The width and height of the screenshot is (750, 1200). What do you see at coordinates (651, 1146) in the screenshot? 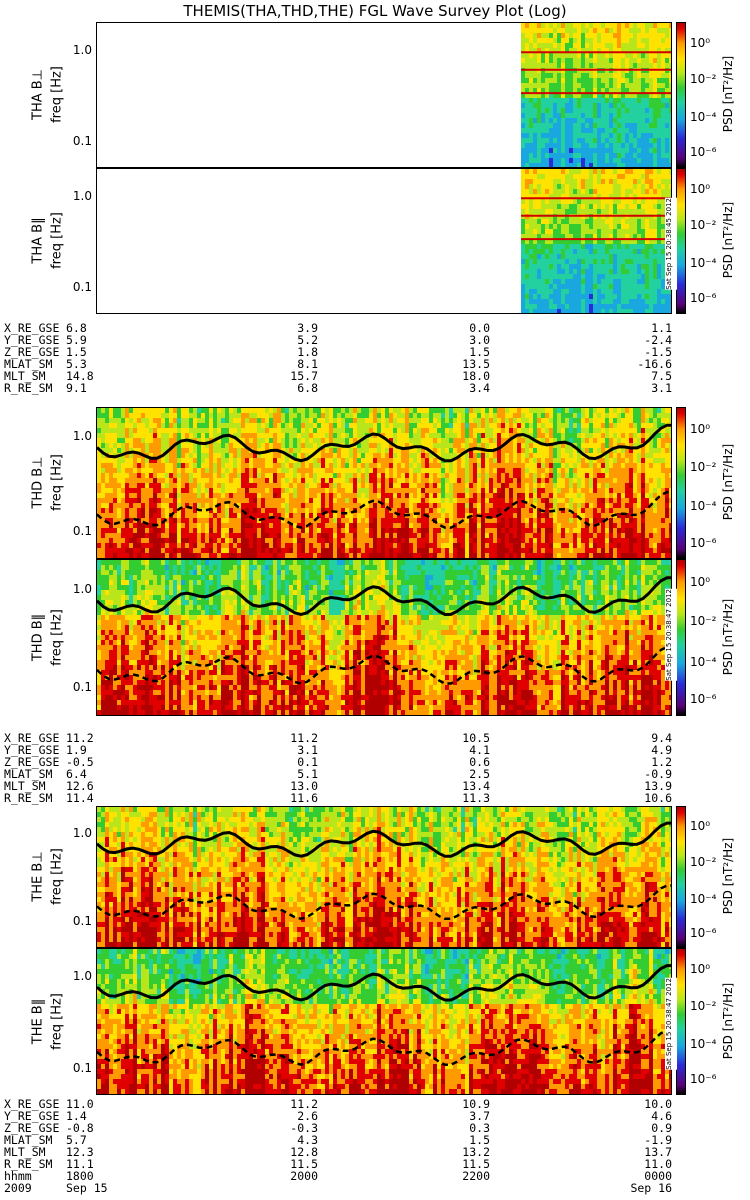
I see `ephem-column: 10.0 4.6 0.9 -1.9 13.7 11.0 0000 Sep 16` at bounding box center [651, 1146].